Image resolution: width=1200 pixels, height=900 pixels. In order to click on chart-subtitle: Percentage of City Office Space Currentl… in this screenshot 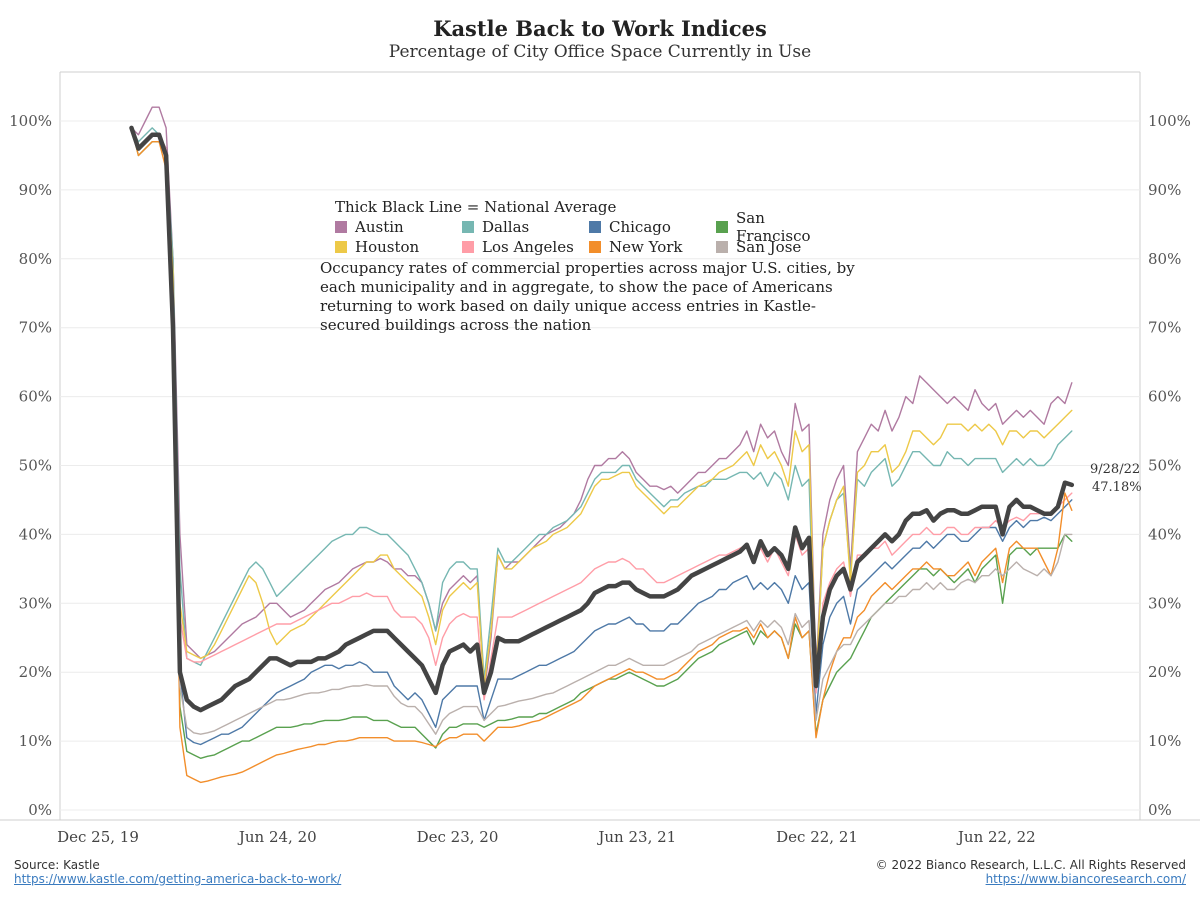, I will do `click(600, 52)`.